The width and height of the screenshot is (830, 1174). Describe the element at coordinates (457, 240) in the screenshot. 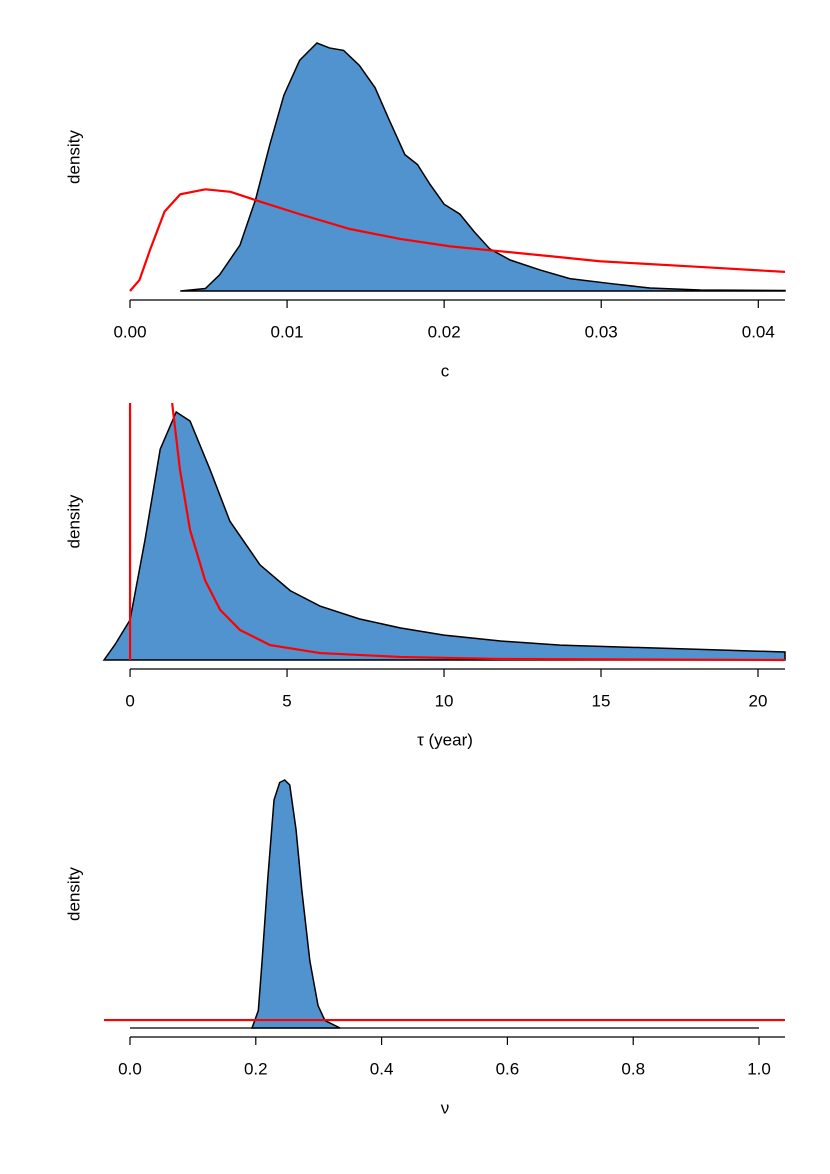

I see `prior-line` at that location.